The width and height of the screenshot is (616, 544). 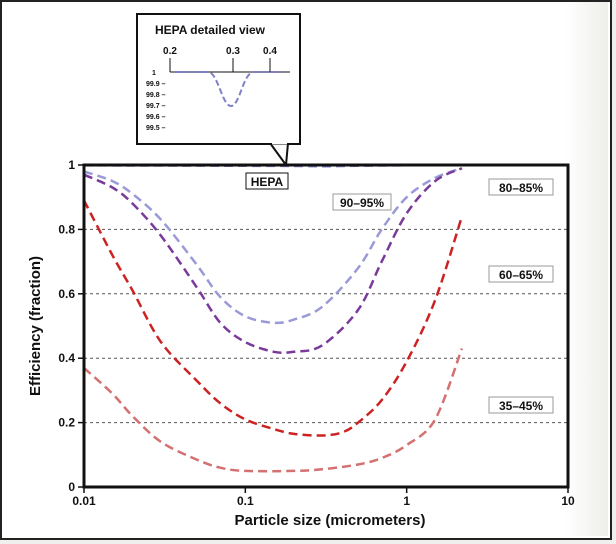 I want to click on inset-y-tick: 99.5 –, so click(x=156, y=128).